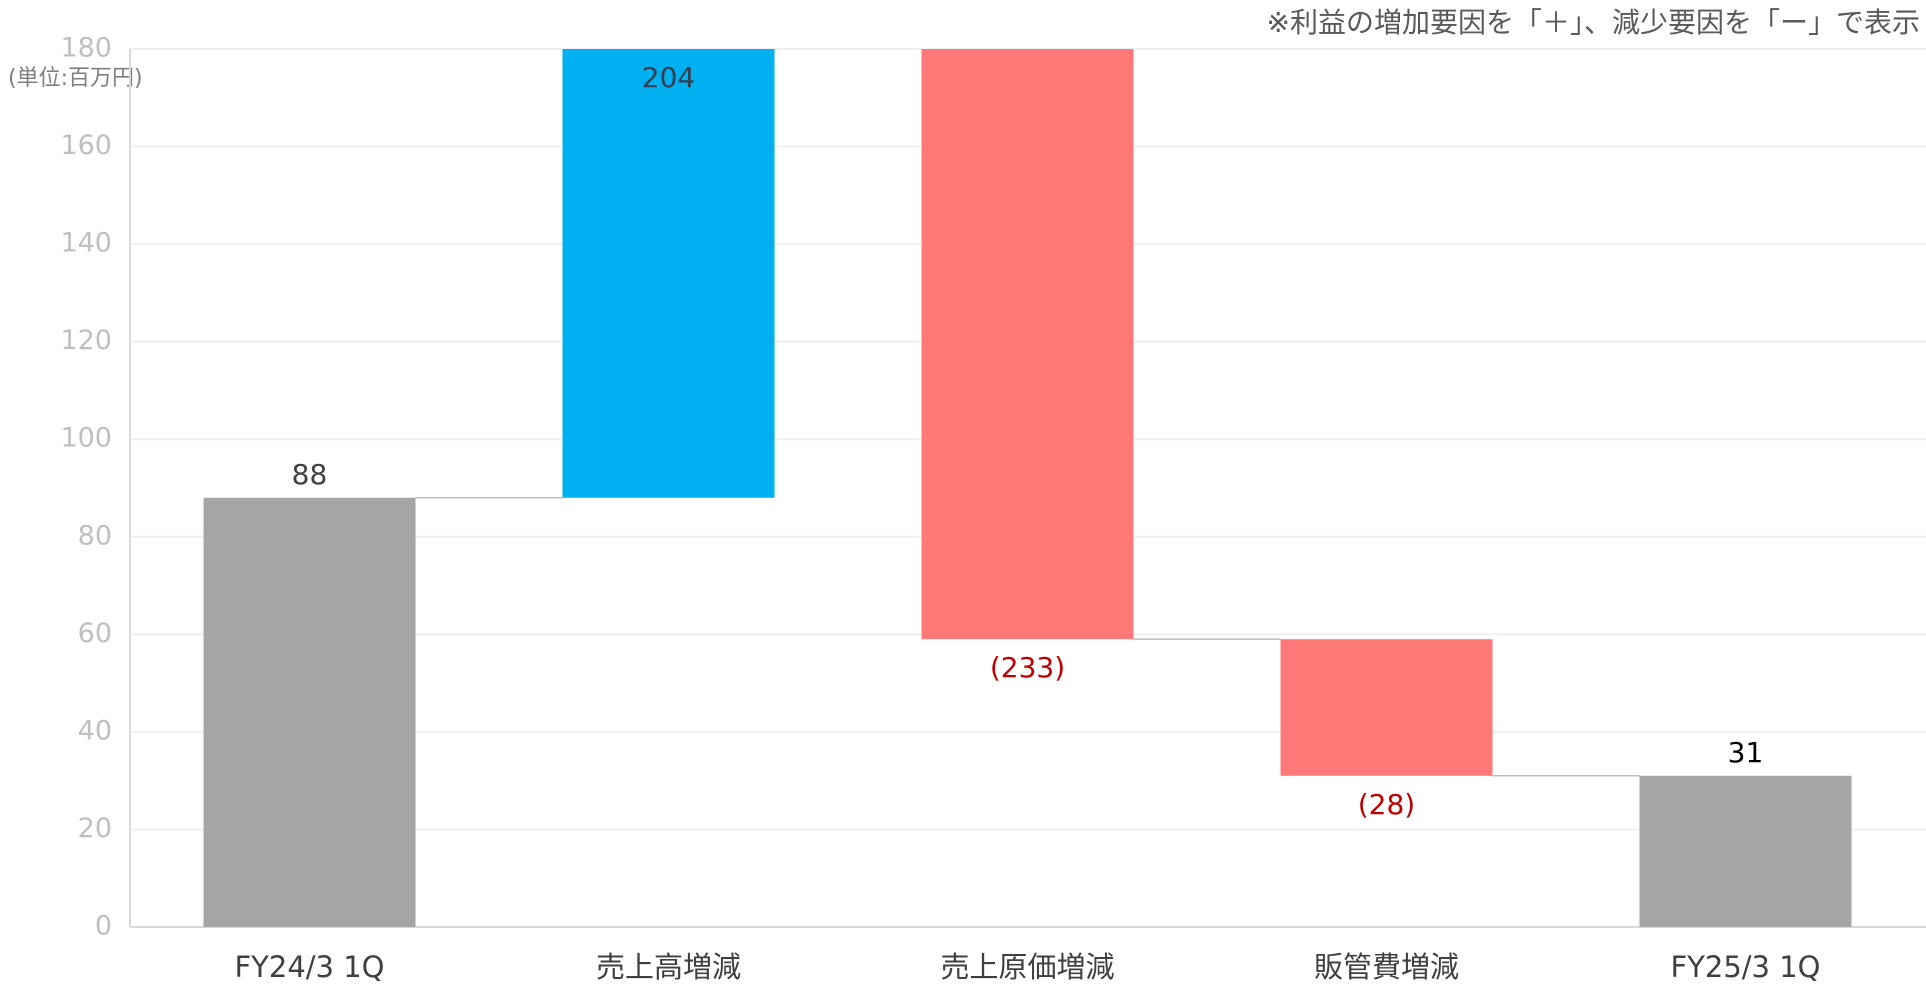 This screenshot has height=992, width=1926. I want to click on y-tick-label: 60, so click(95, 633).